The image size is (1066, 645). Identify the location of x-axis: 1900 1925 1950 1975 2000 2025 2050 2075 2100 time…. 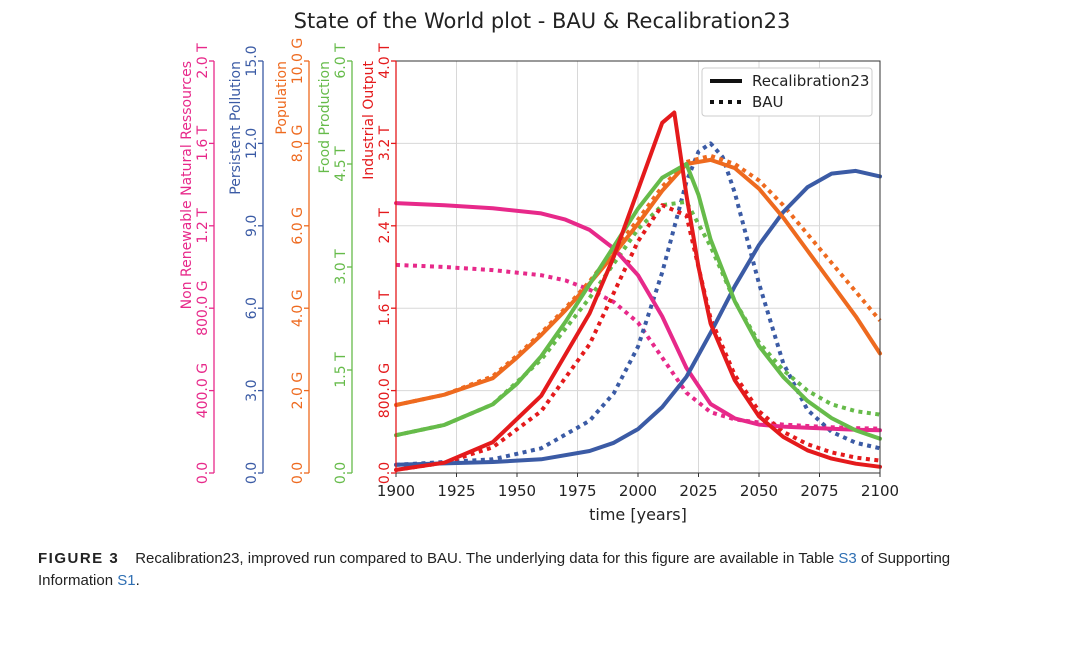
(638, 498).